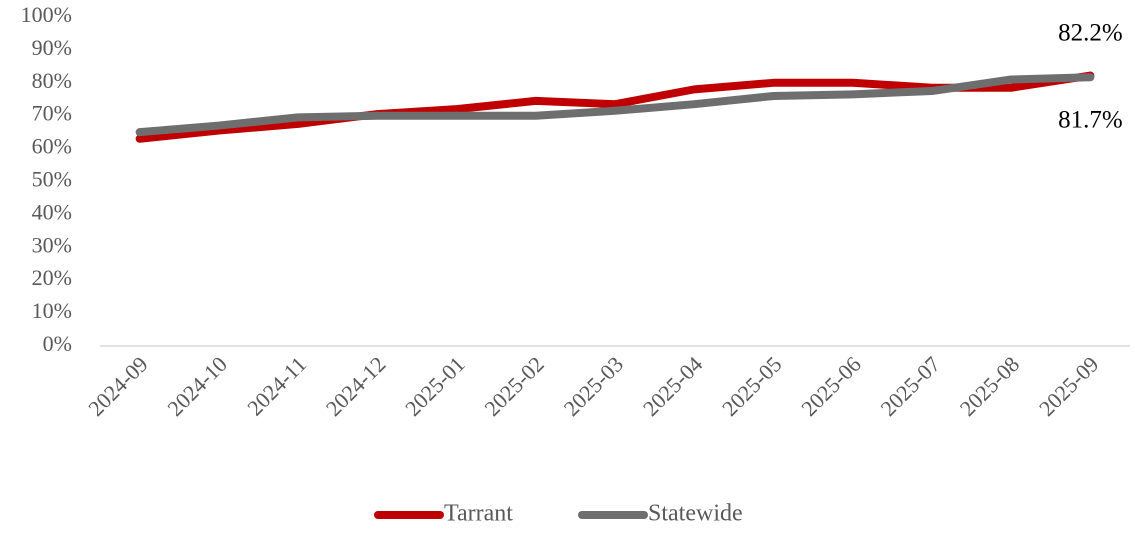 Image resolution: width=1135 pixels, height=533 pixels. I want to click on x-tick-label: 2024-10, so click(197, 386).